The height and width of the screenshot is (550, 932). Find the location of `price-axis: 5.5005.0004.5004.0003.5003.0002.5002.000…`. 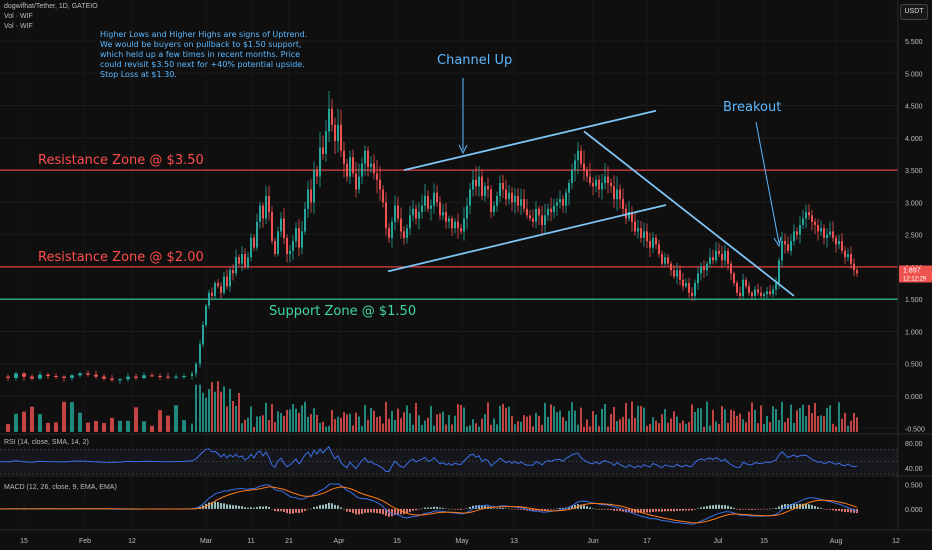

price-axis: 5.5005.0004.5004.0003.5003.0002.5002.000… is located at coordinates (914, 265).